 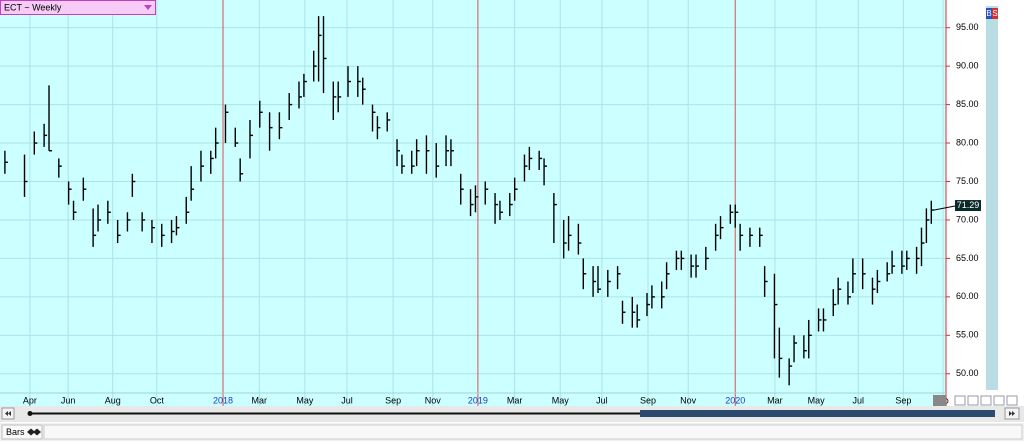 I want to click on dropdown-arrow, so click(x=148, y=7).